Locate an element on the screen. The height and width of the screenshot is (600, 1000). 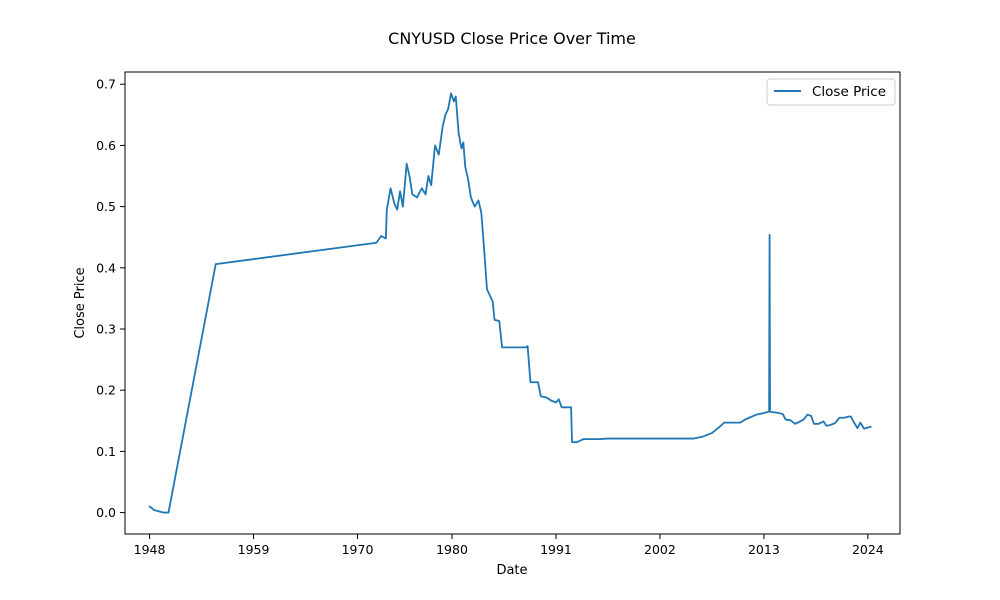
x-tick-label: 1948 is located at coordinates (150, 549).